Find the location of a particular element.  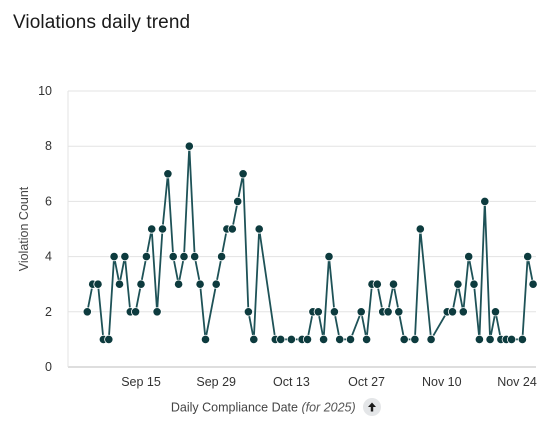

x-tick-label: Nov 24 is located at coordinates (517, 382).